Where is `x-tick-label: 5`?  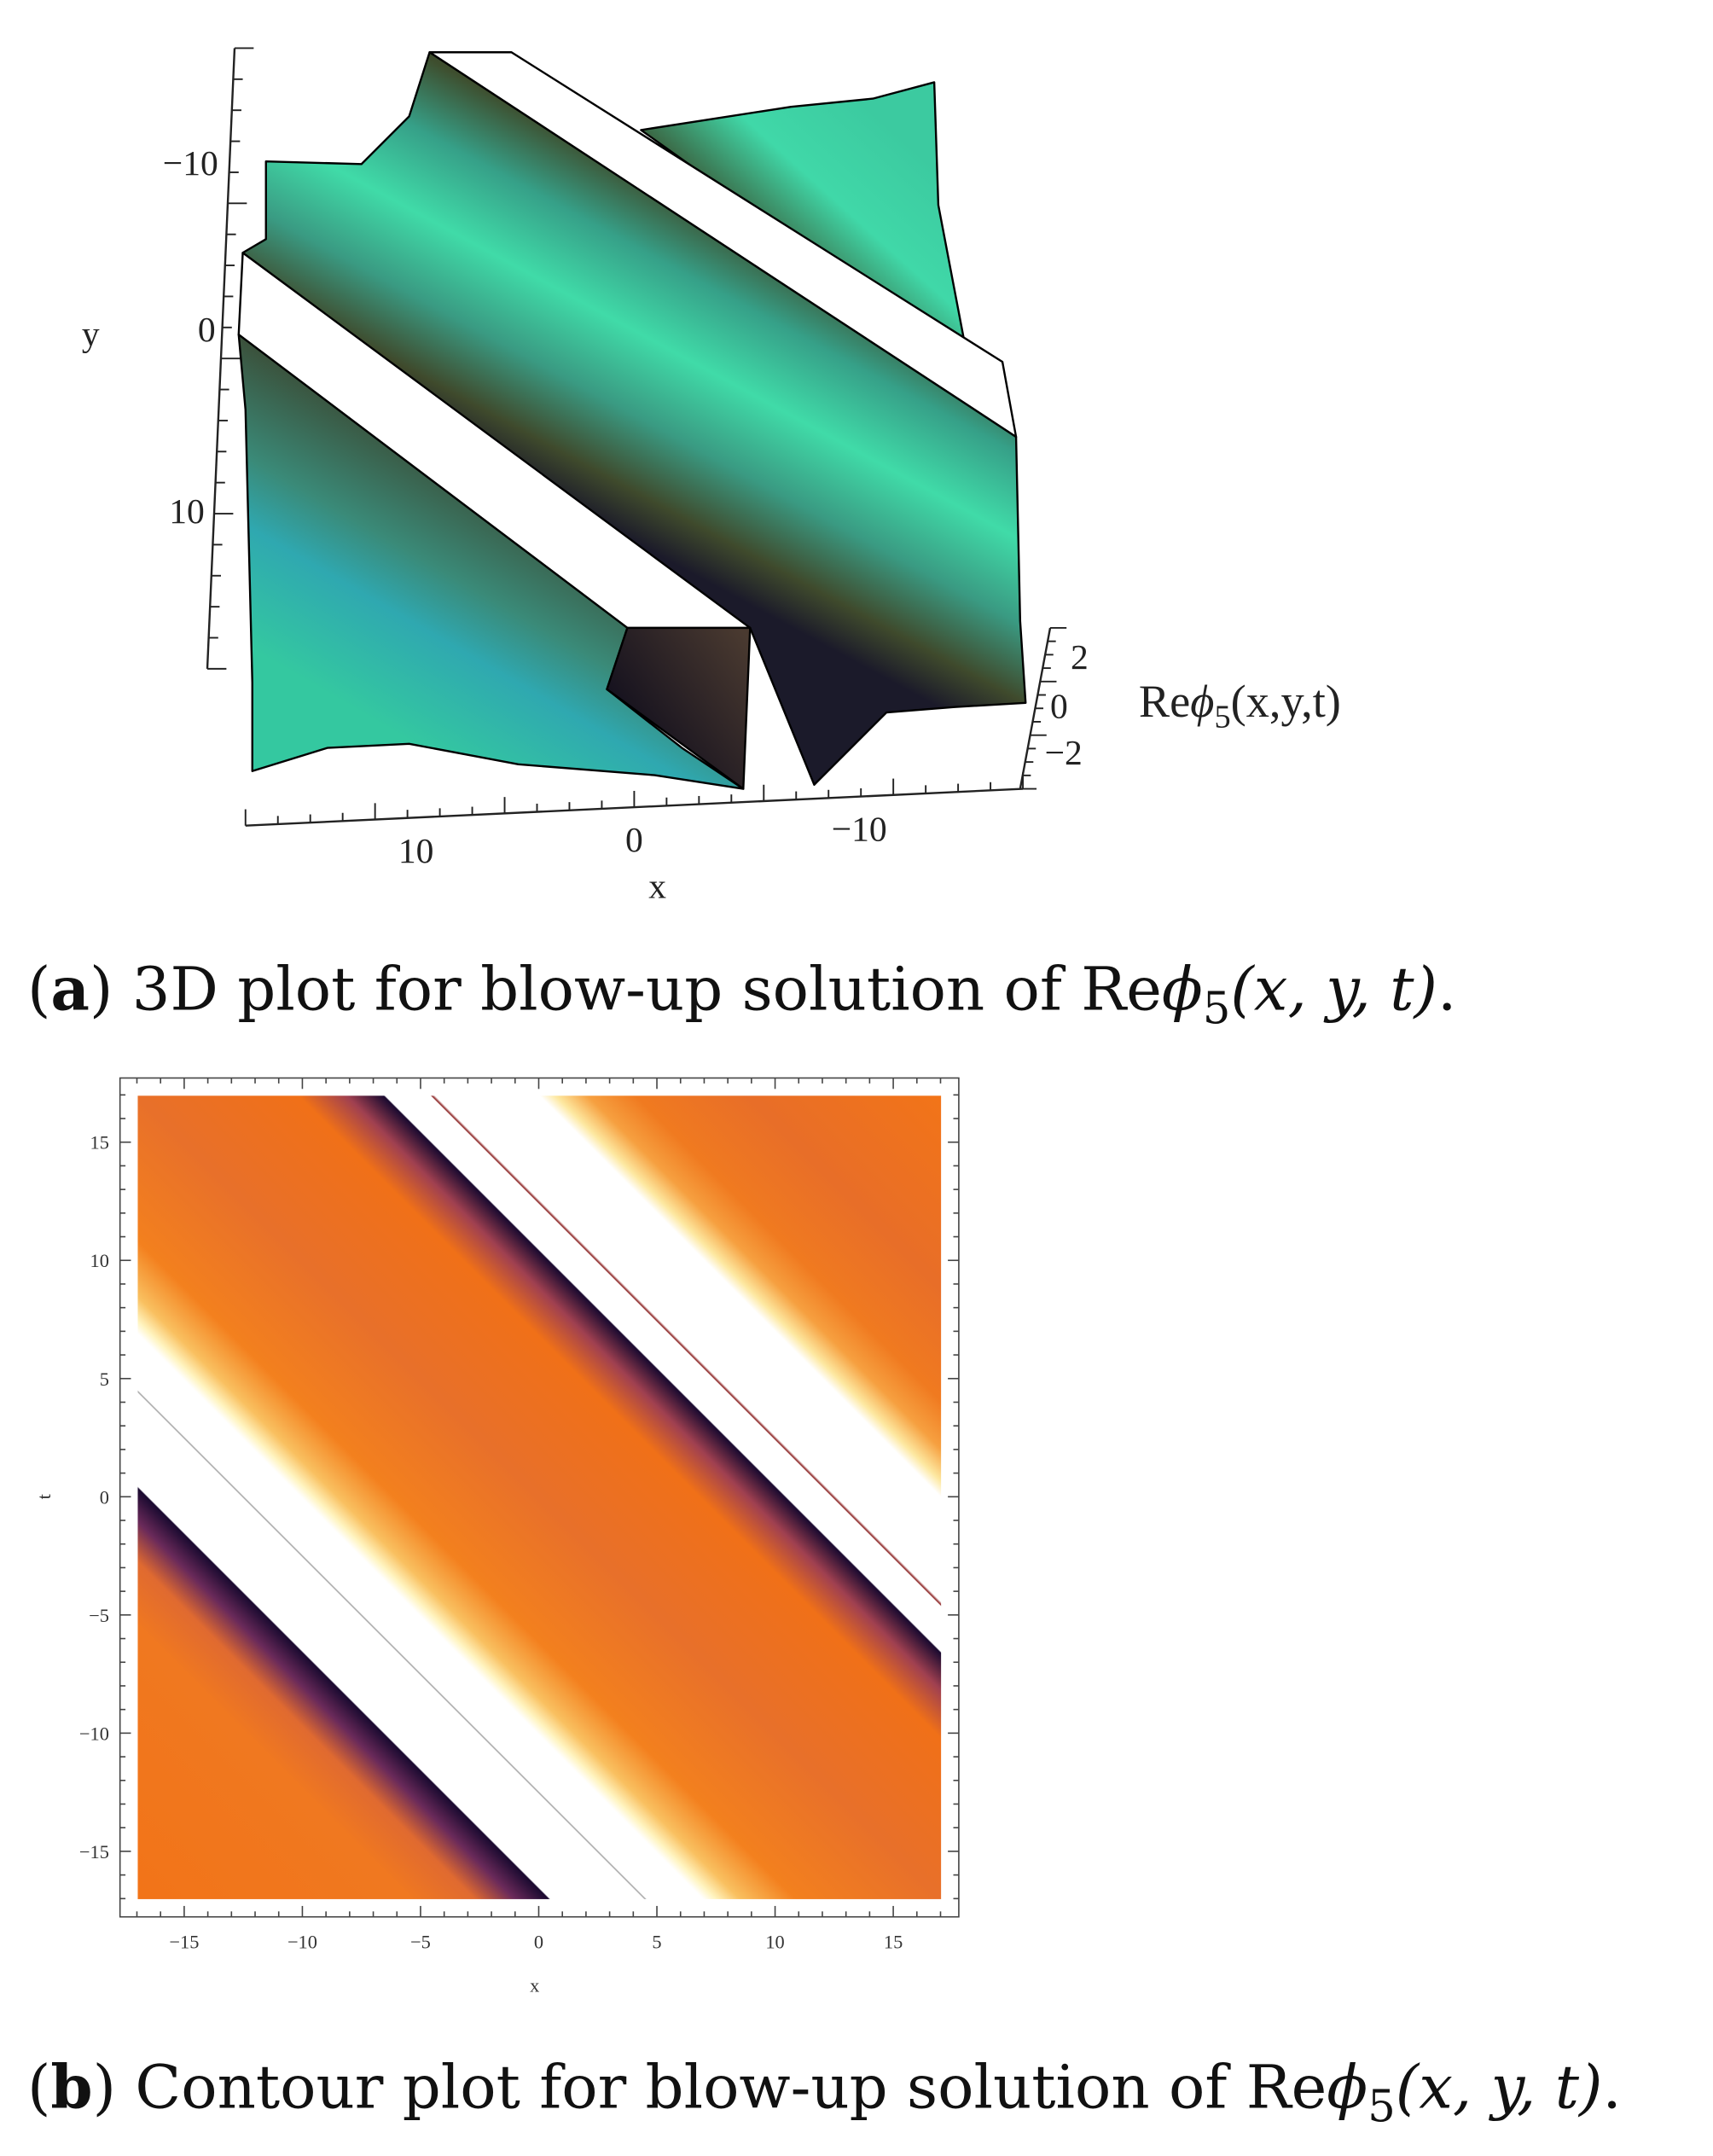 x-tick-label: 5 is located at coordinates (657, 1941).